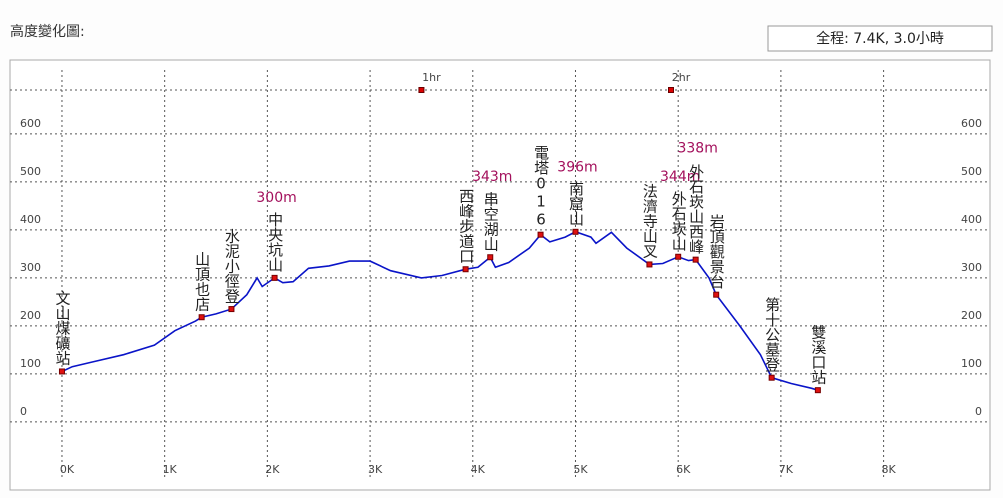 The height and width of the screenshot is (502, 1003). What do you see at coordinates (30, 363) in the screenshot?
I see `y-tick-label: 100` at bounding box center [30, 363].